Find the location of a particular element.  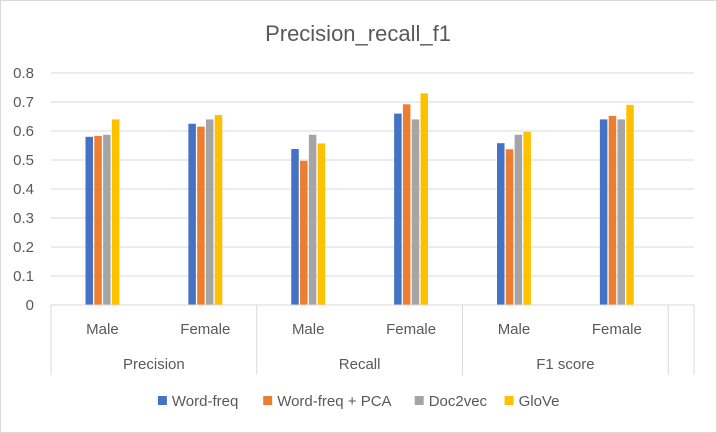

x-group-label: Recall is located at coordinates (360, 364).